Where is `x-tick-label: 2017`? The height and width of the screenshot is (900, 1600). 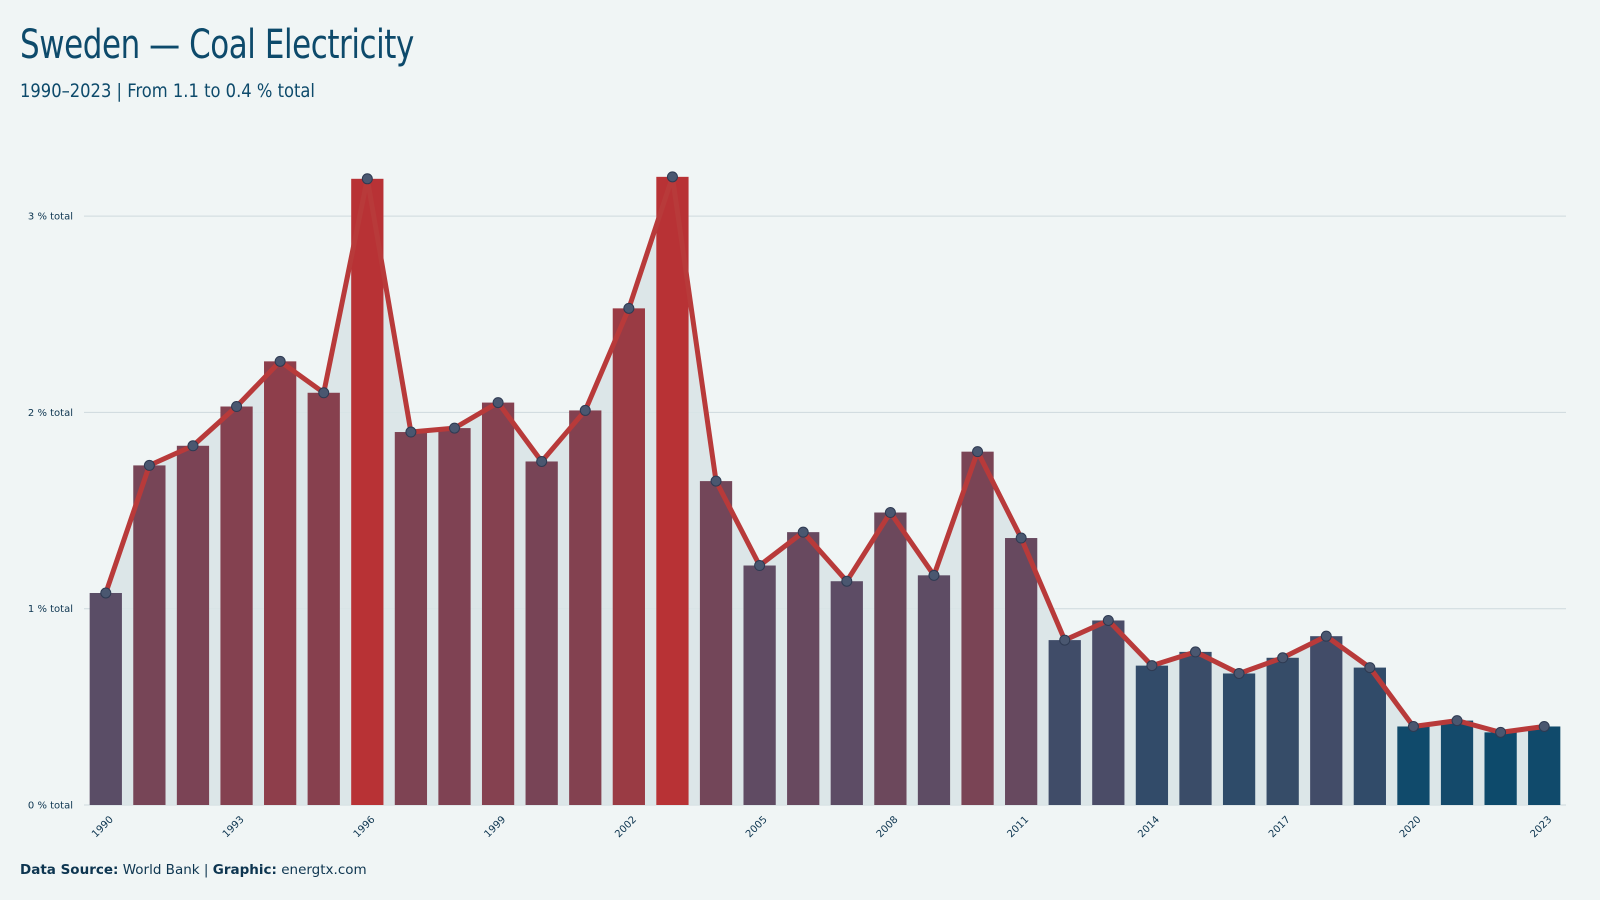 x-tick-label: 2017 is located at coordinates (1280, 827).